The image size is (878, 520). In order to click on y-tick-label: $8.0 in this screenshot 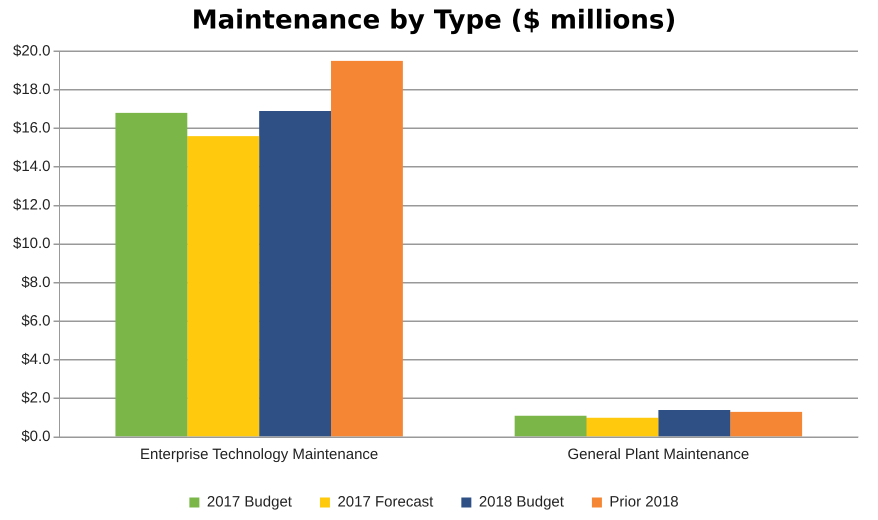, I will do `click(36, 282)`.